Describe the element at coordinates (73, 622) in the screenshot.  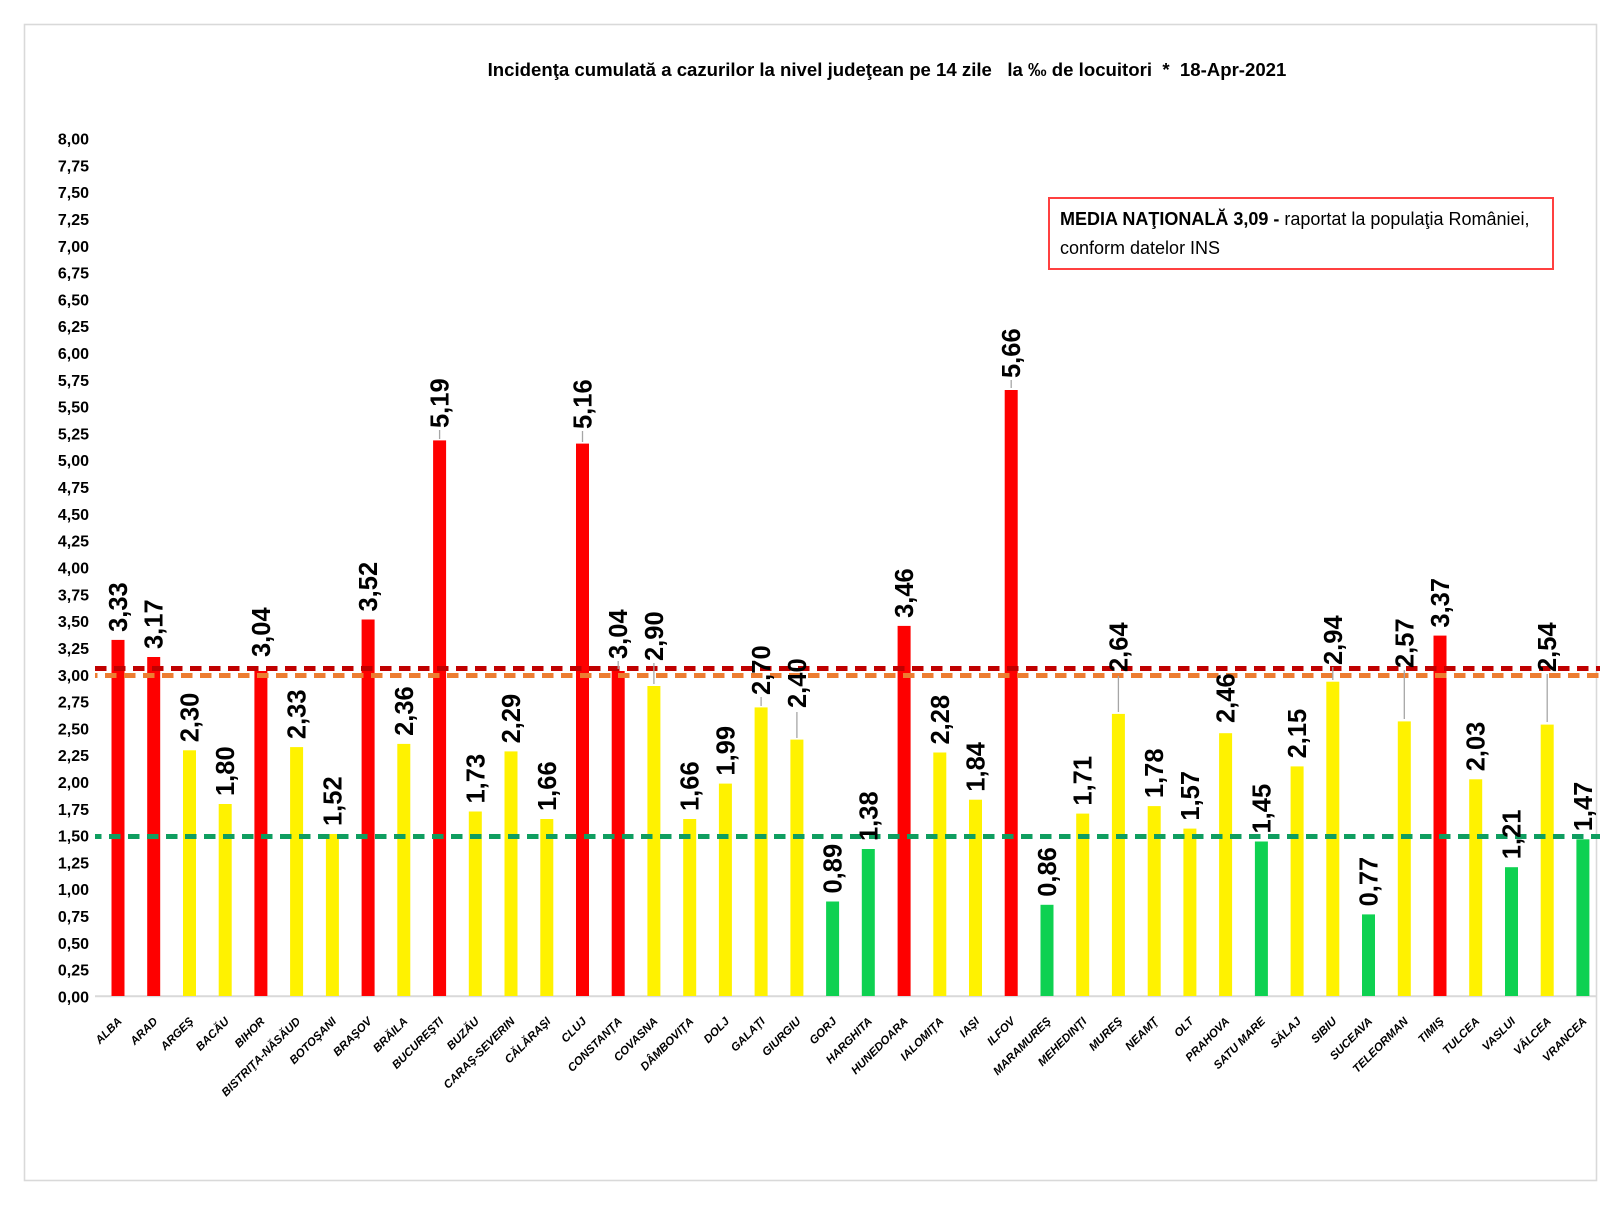
I see `svg-text: 3,50` at that location.